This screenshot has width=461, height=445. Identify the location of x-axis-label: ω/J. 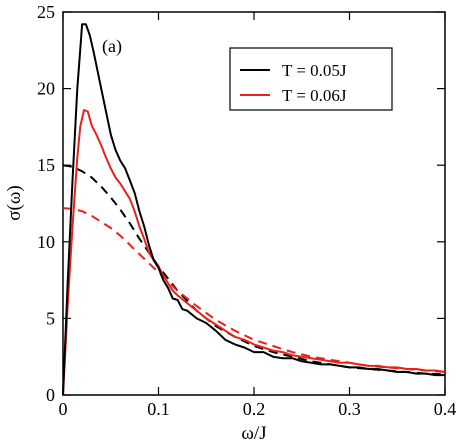
(253, 433).